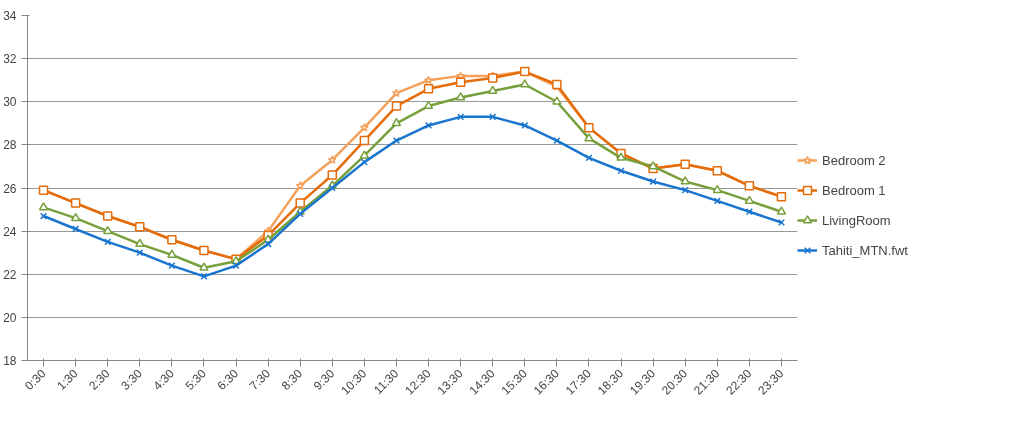 Image resolution: width=1035 pixels, height=446 pixels. Describe the element at coordinates (228, 379) in the screenshot. I see `x-tick-label: 6:30` at that location.